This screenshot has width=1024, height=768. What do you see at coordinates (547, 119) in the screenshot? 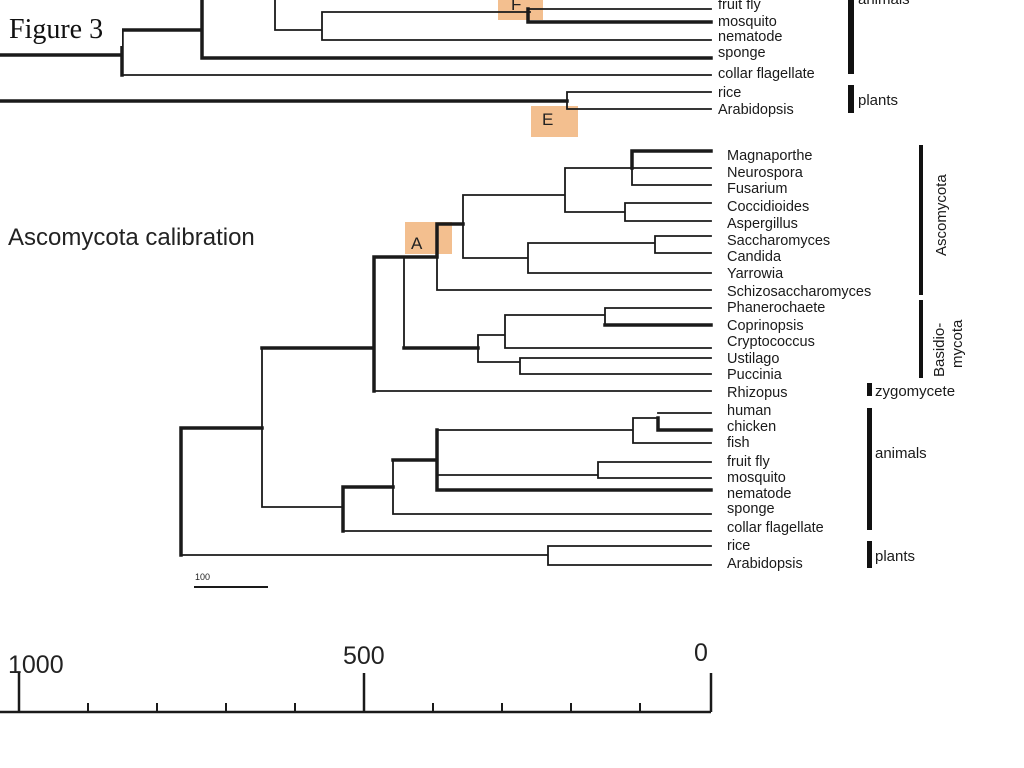
I see `node-box-e-label: E` at bounding box center [547, 119].